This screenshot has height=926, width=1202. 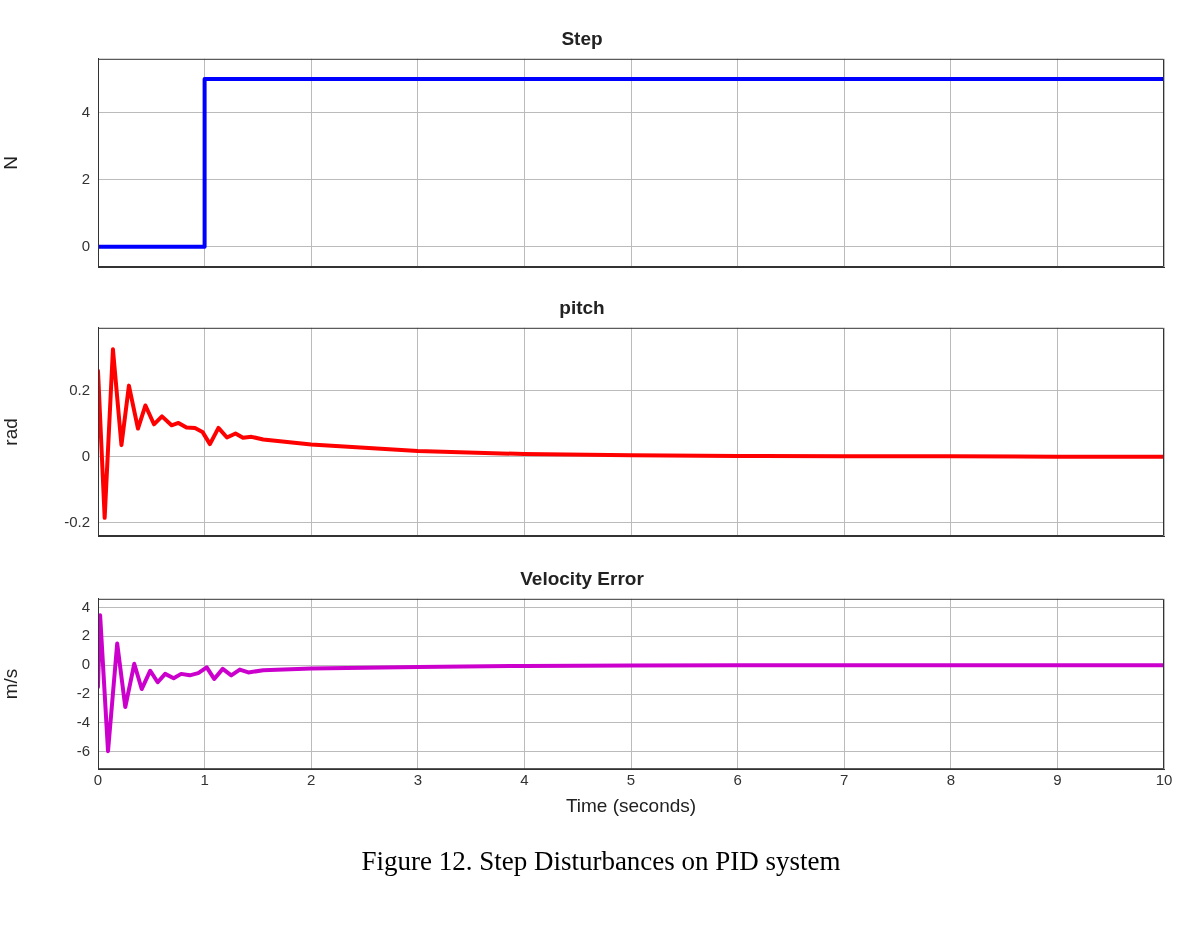 What do you see at coordinates (10, 684) in the screenshot?
I see `y-axis-title: m/s` at bounding box center [10, 684].